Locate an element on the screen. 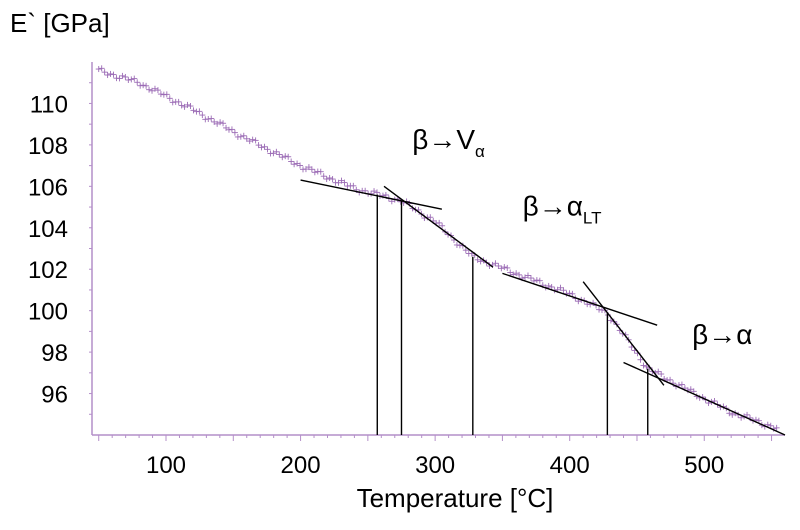 Image resolution: width=800 pixels, height=530 pixels. x-axis-title: Temperature [°C] is located at coordinates (455, 498).